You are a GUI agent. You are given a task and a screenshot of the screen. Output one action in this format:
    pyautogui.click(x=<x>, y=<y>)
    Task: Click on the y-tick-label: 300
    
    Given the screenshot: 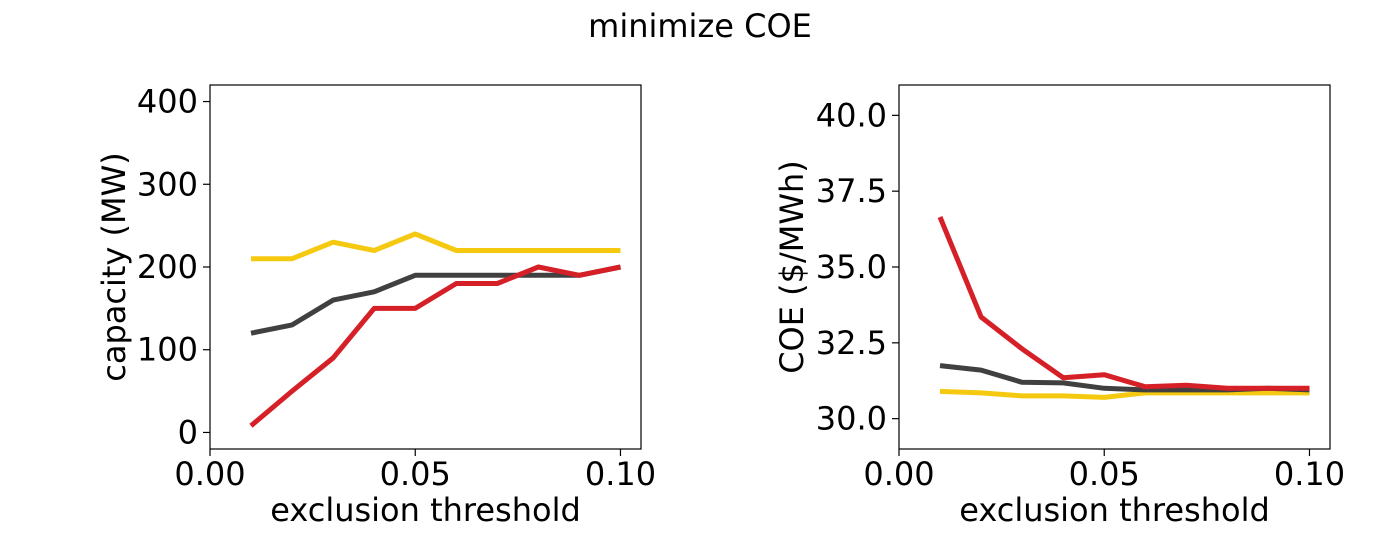 What is the action you would take?
    pyautogui.click(x=167, y=184)
    